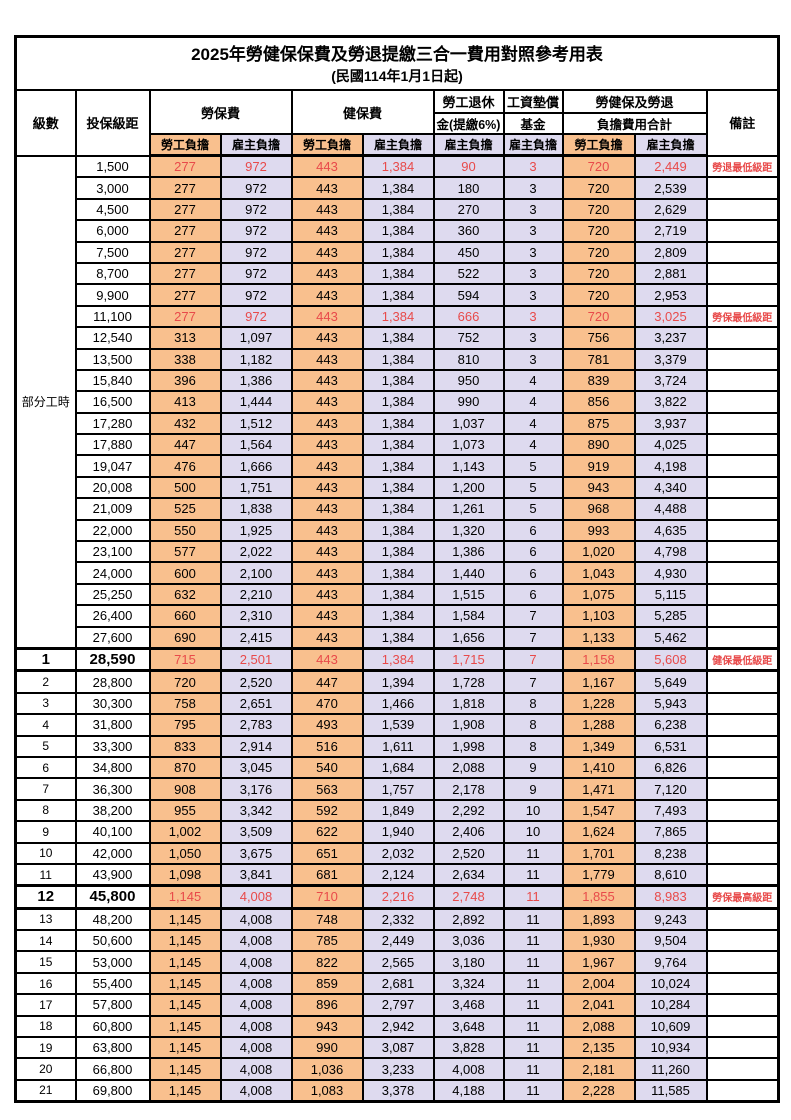  Describe the element at coordinates (670, 1026) in the screenshot. I see `value-cell: 10,609` at that location.